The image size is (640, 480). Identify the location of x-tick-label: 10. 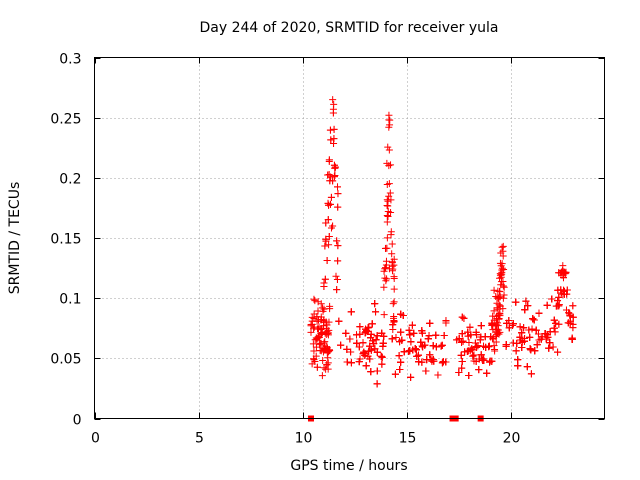
(304, 439).